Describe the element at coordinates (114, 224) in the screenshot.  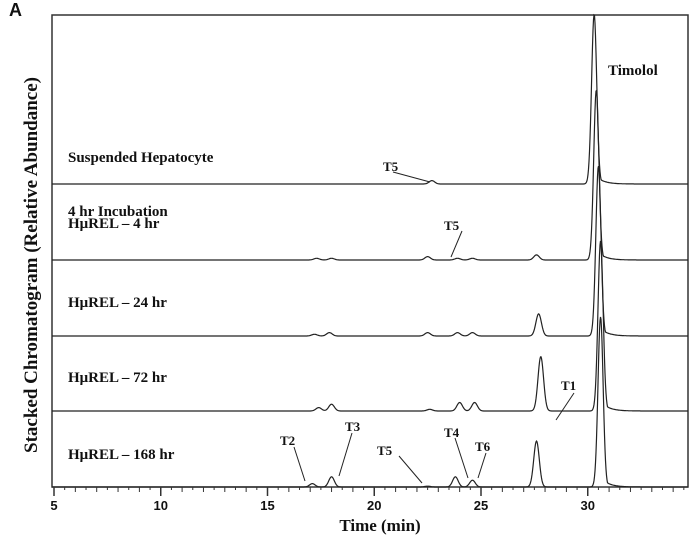
I see `trace-label-hurel-4hr: HμREL – 4 hr` at that location.